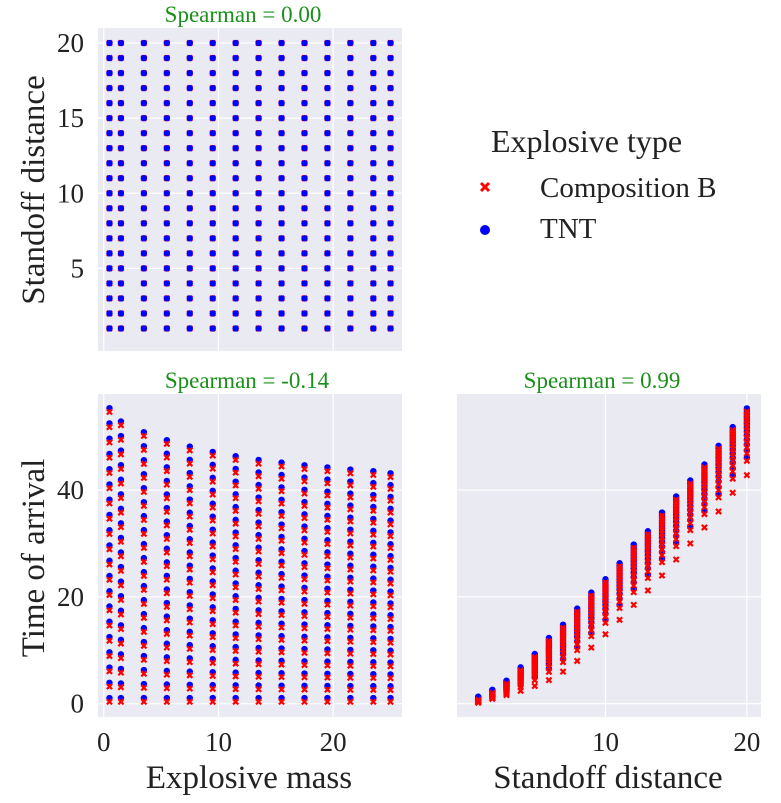 The image size is (781, 803). Describe the element at coordinates (34, 189) in the screenshot. I see `standoff-distance-y-label: Standoff distance` at that location.